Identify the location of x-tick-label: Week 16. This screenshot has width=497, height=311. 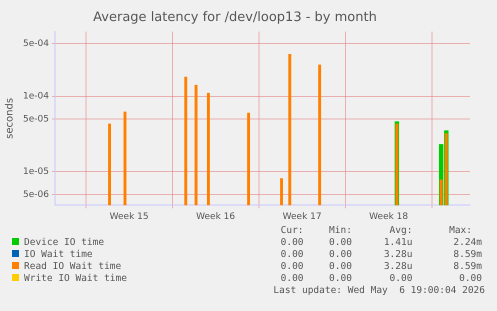
(216, 217).